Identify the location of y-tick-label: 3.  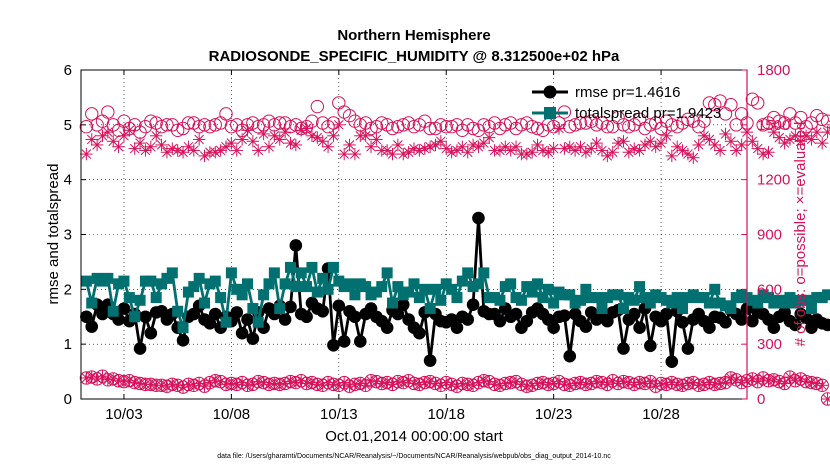
(68, 235).